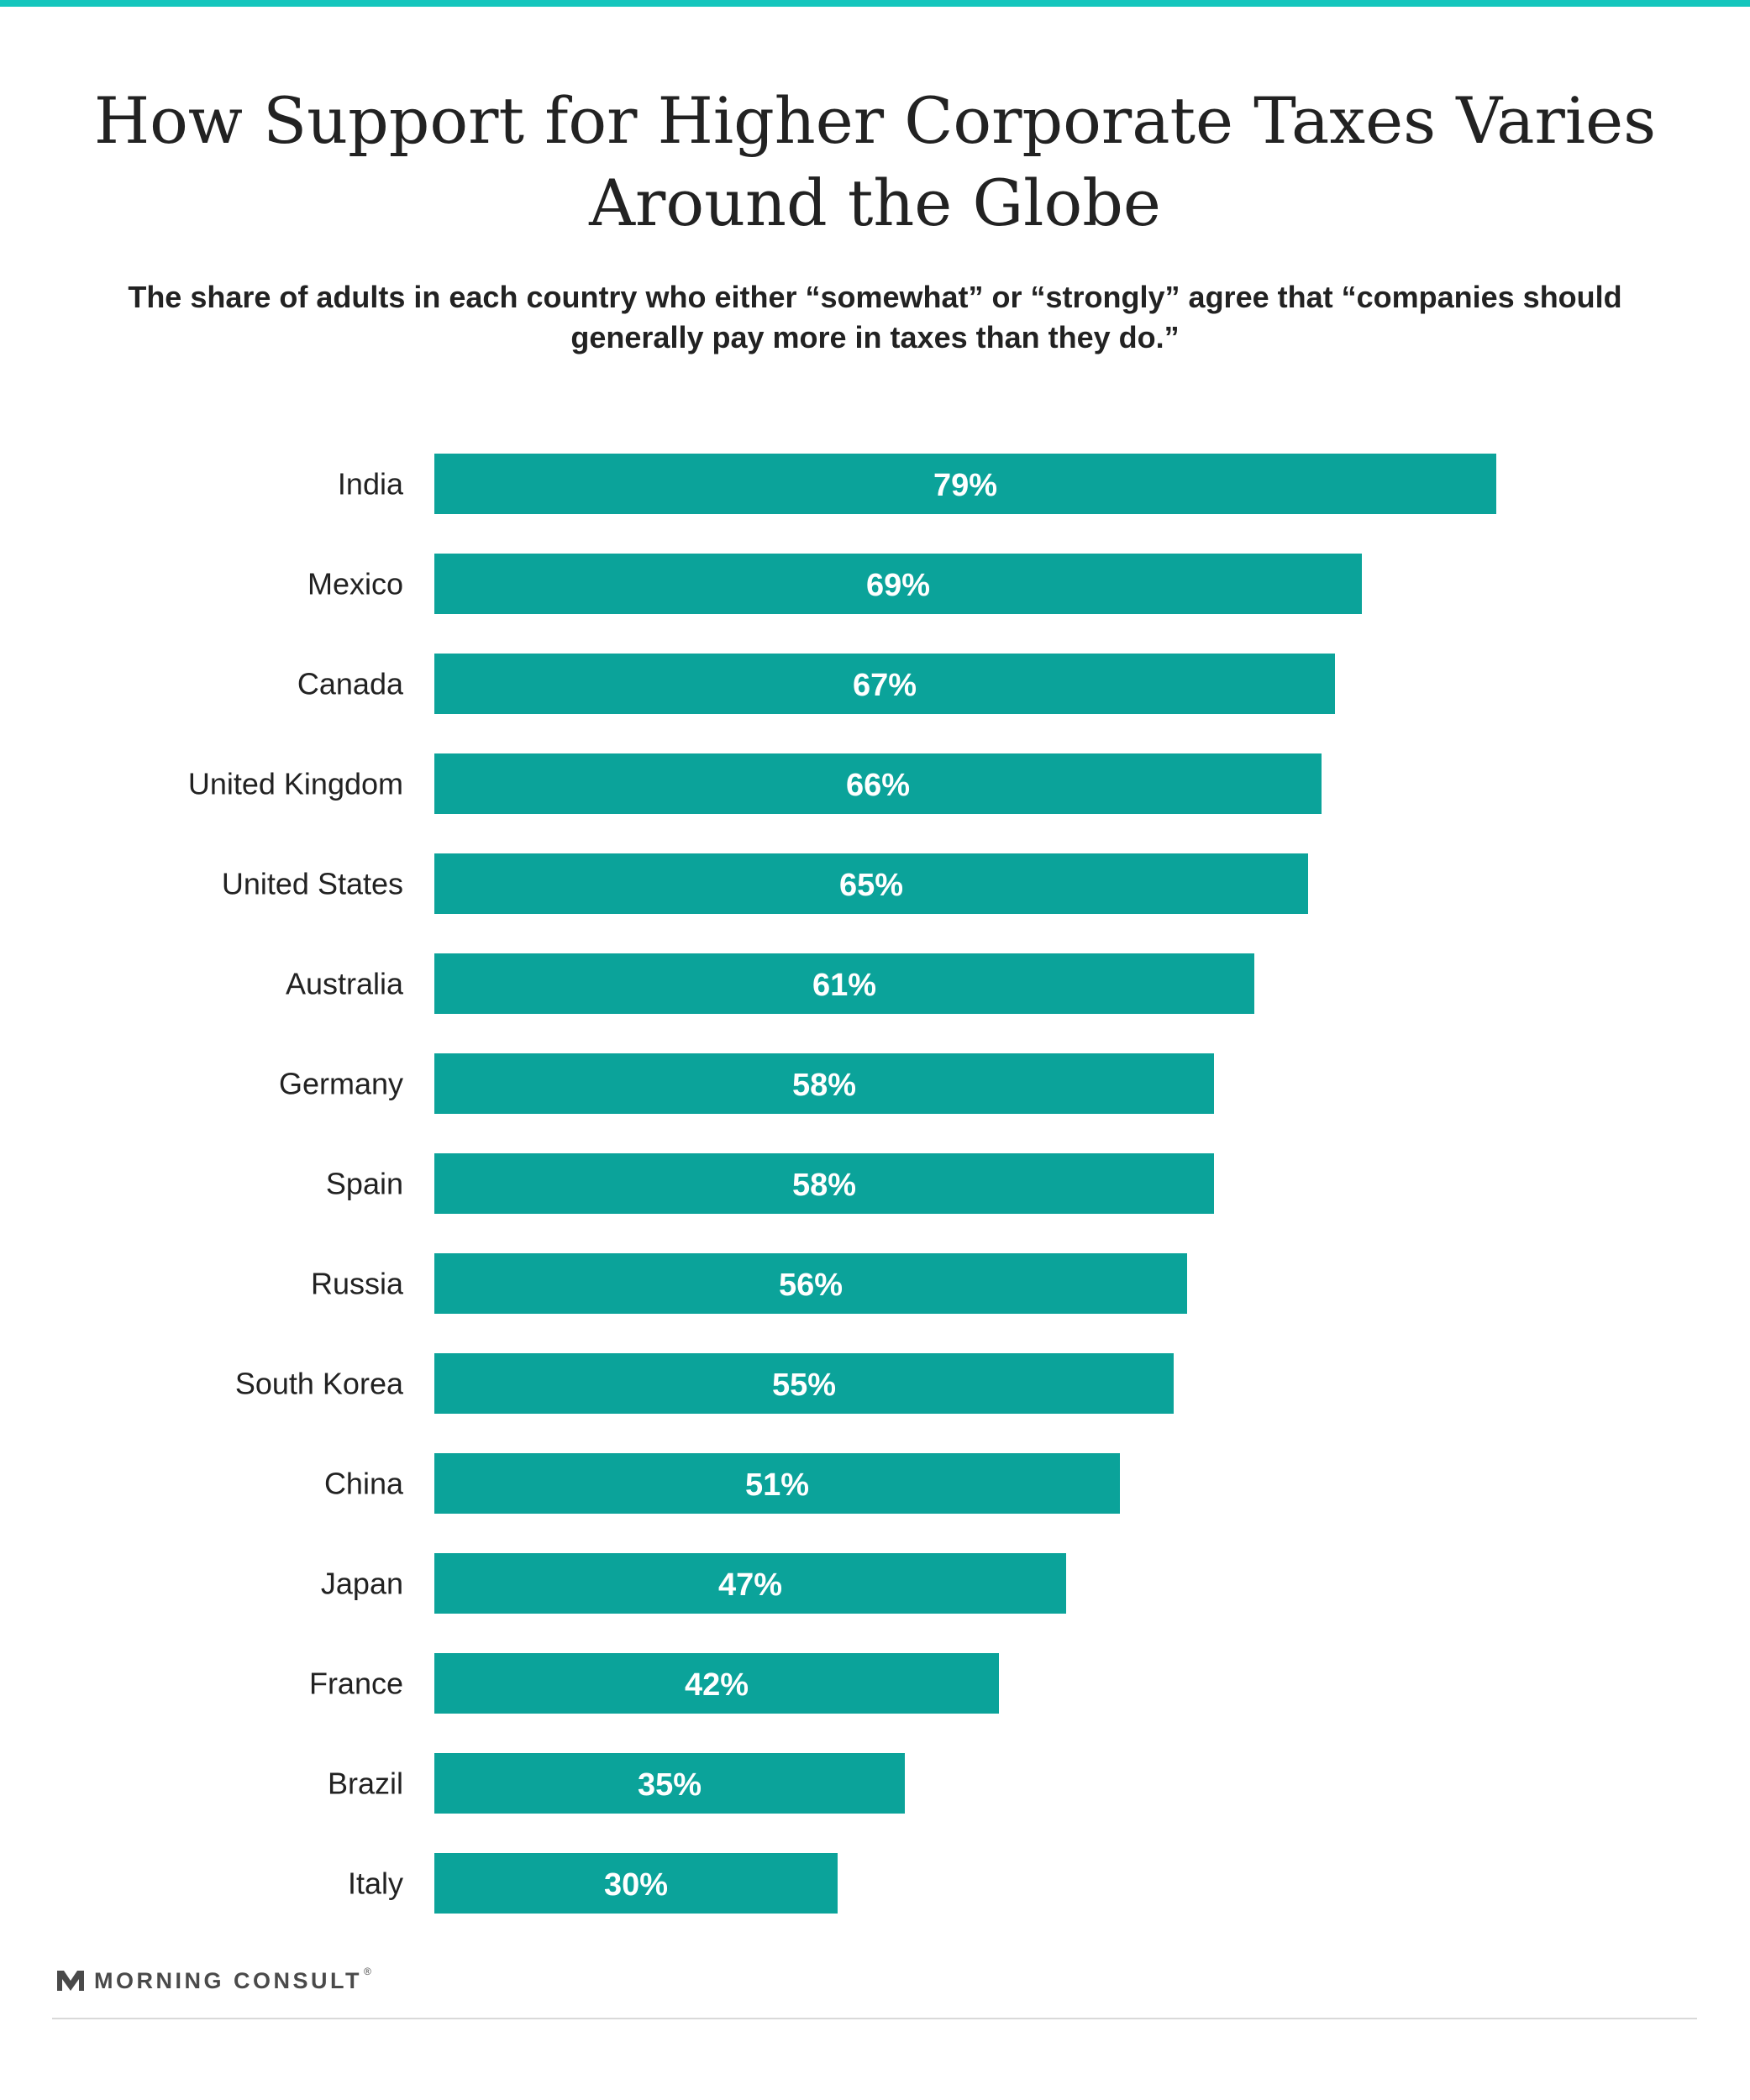 This screenshot has height=2100, width=1750. What do you see at coordinates (296, 784) in the screenshot?
I see `category-label: United Kingdom` at bounding box center [296, 784].